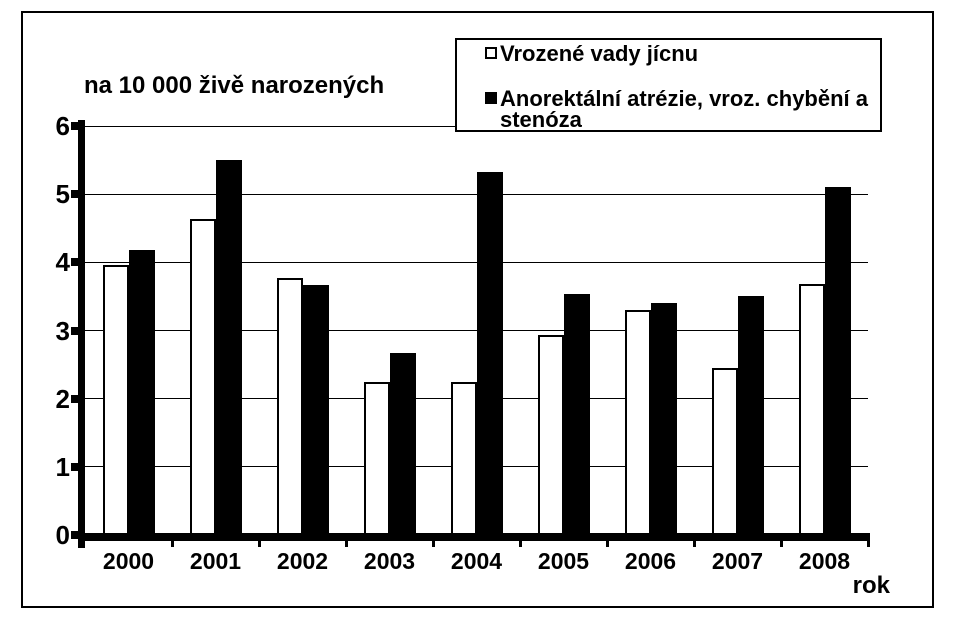  I want to click on x-tick-label-2000: 2000, so click(128, 561).